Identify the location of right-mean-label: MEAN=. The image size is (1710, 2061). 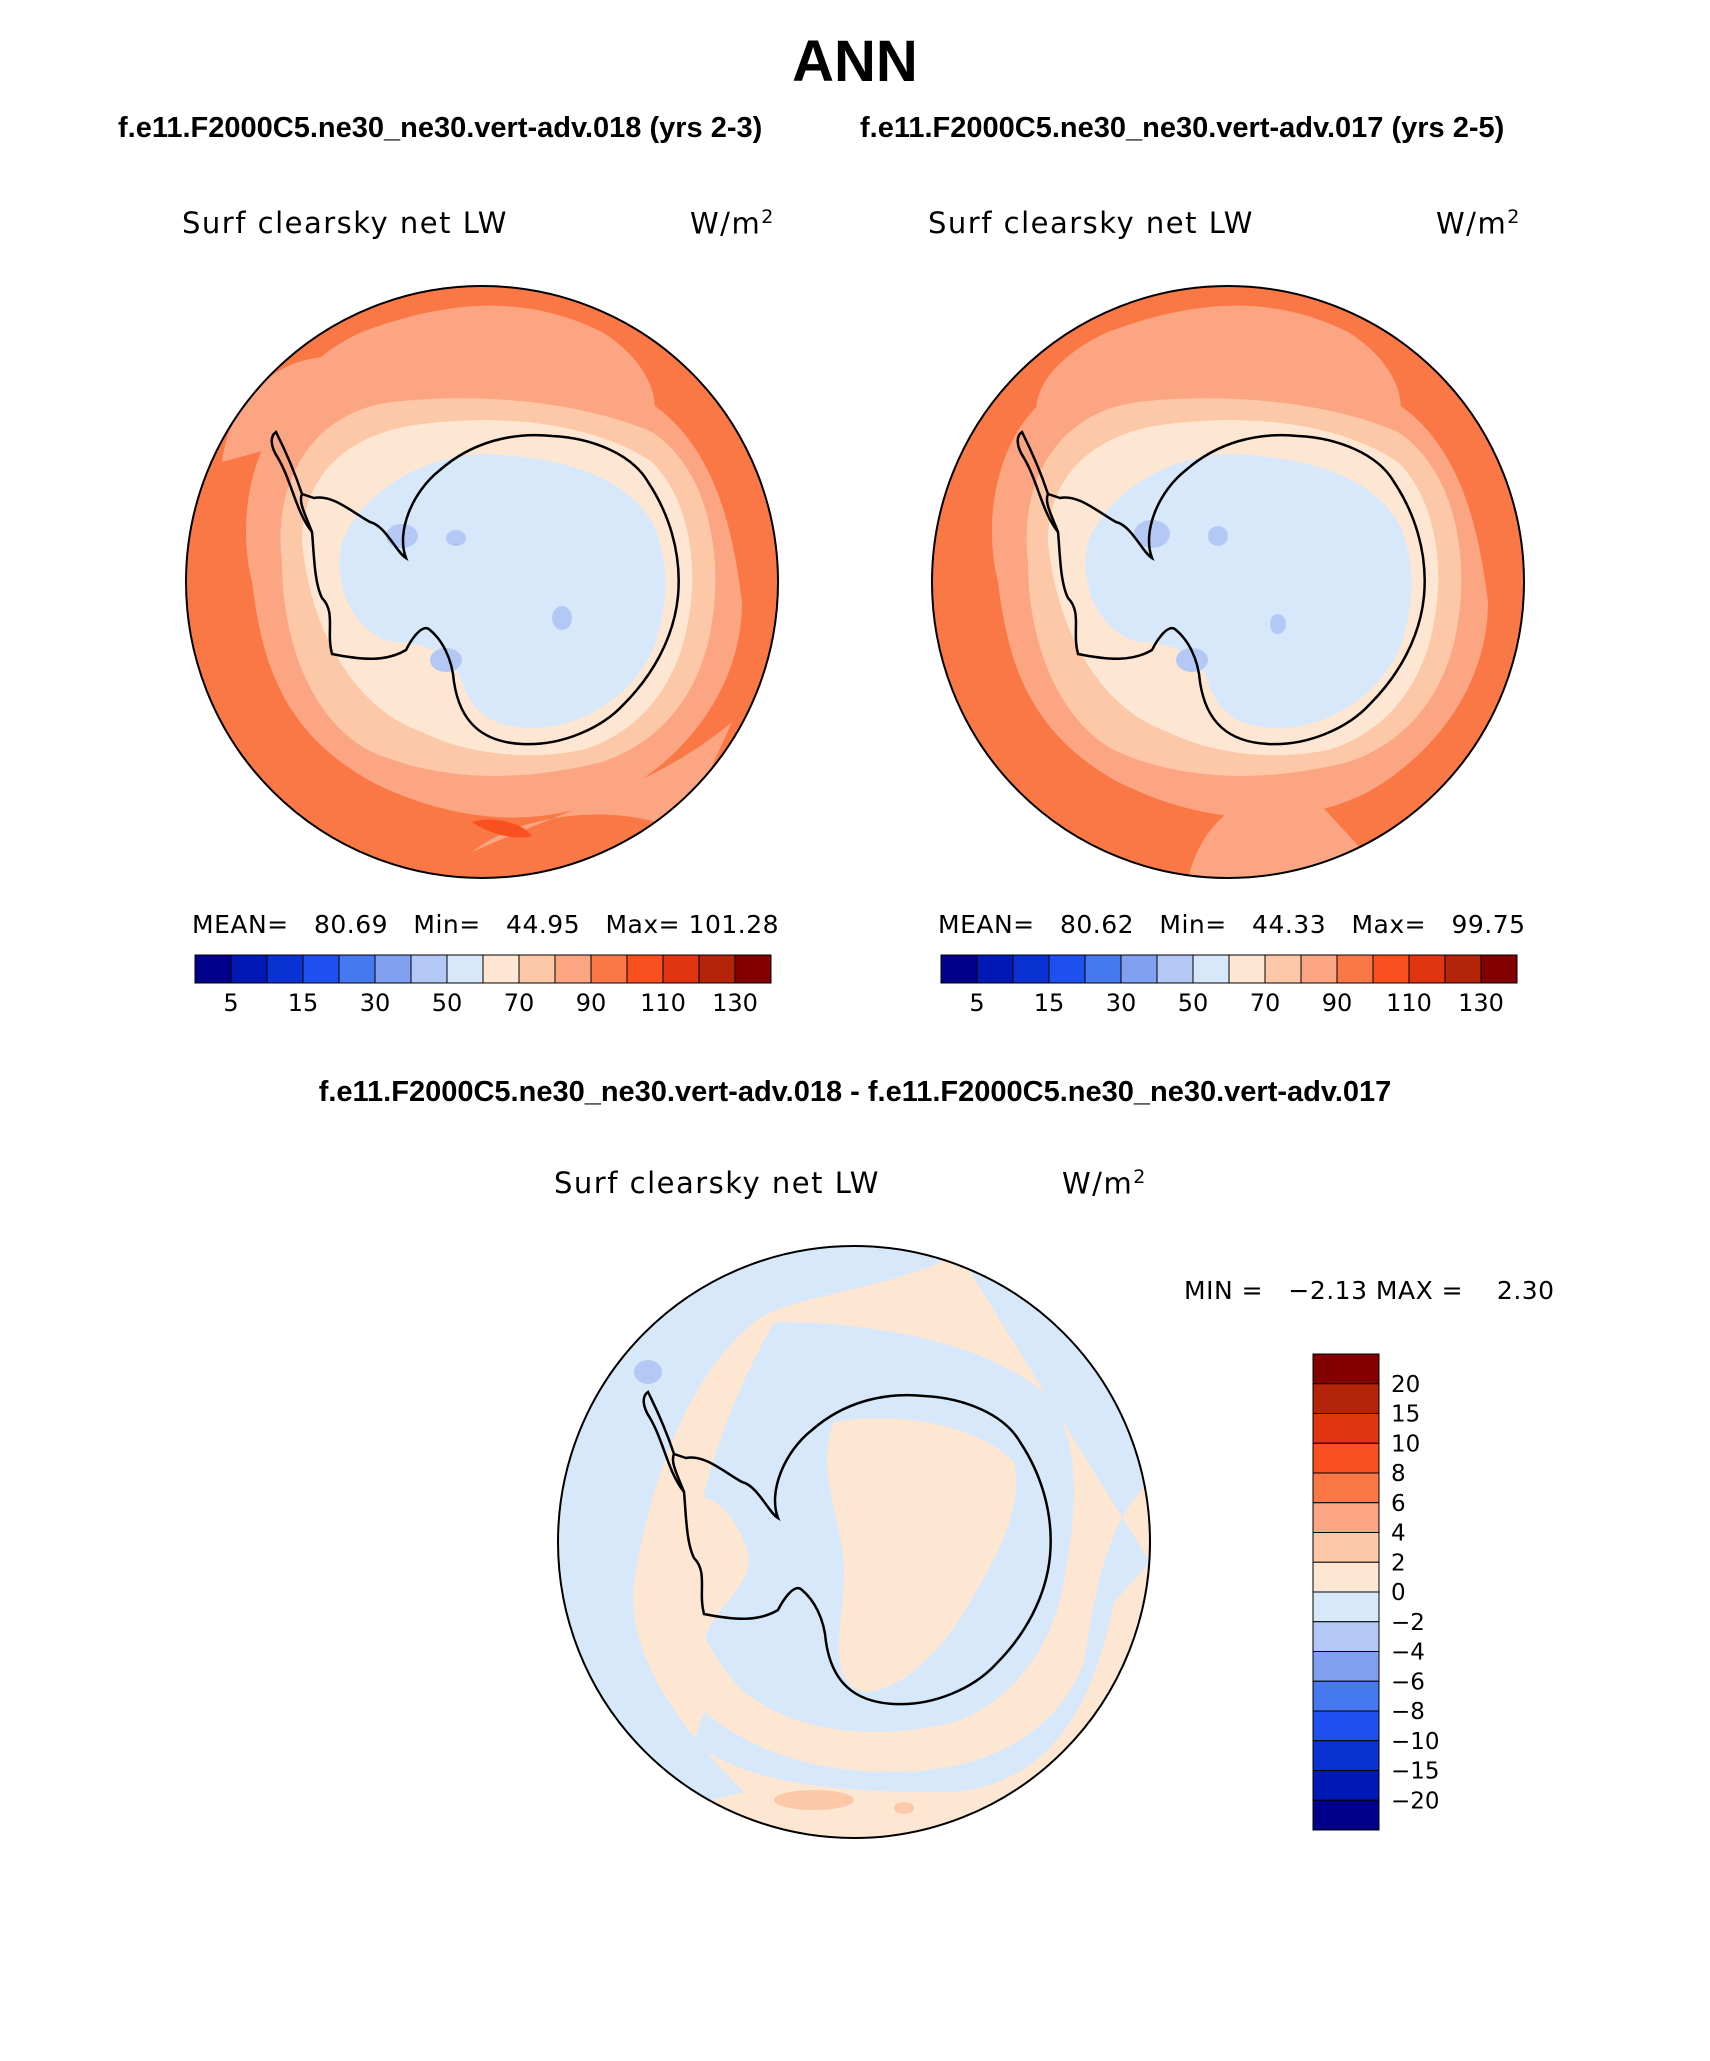
(986, 924).